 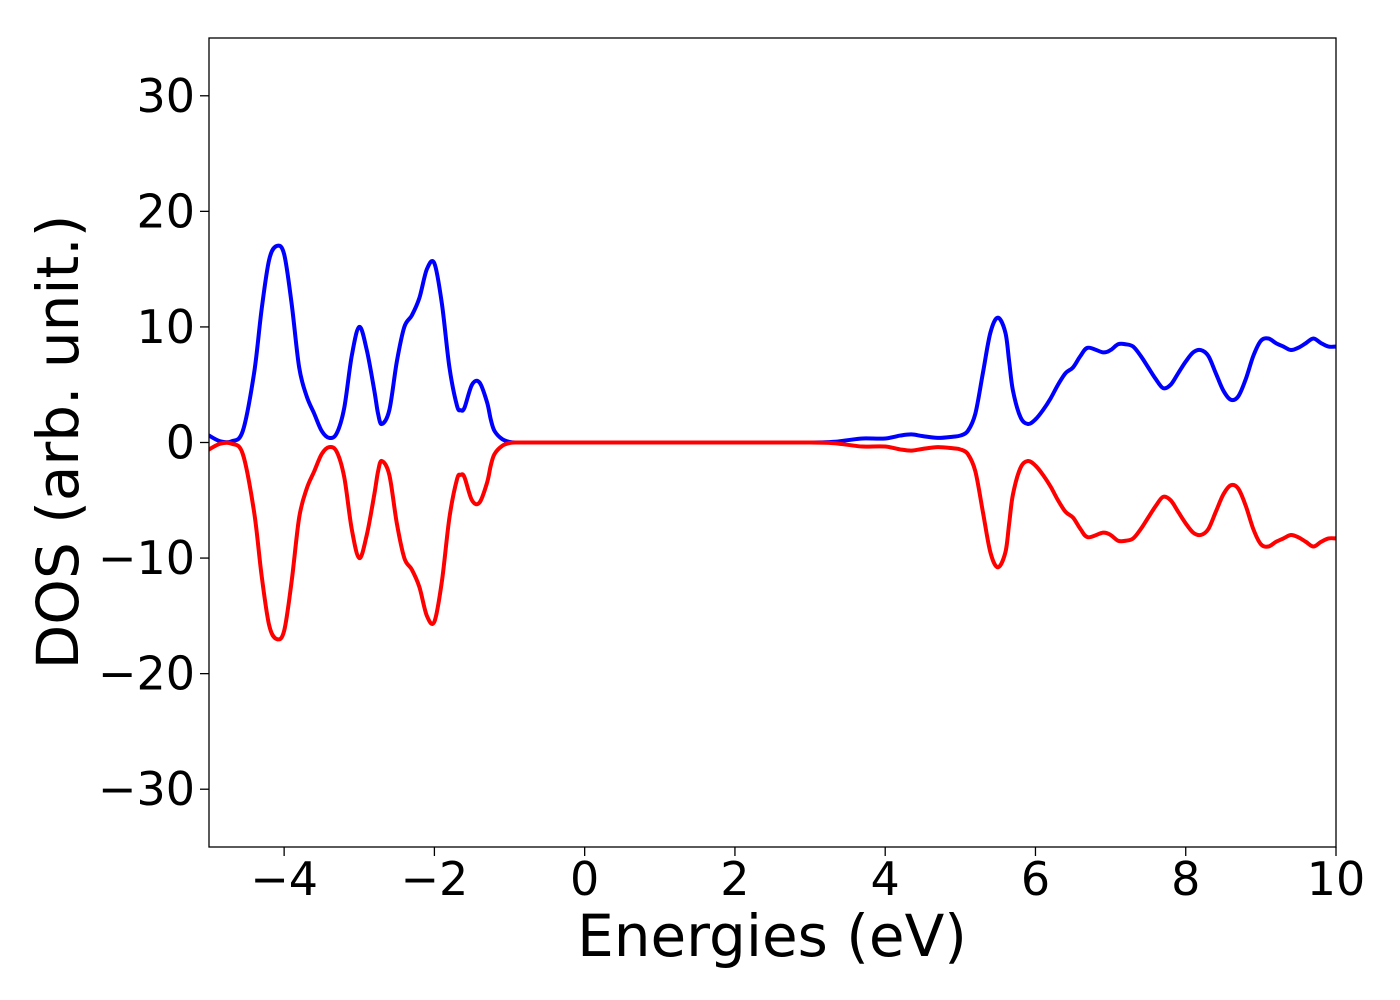 What do you see at coordinates (1185, 879) in the screenshot?
I see `x-tick-label: 8` at bounding box center [1185, 879].